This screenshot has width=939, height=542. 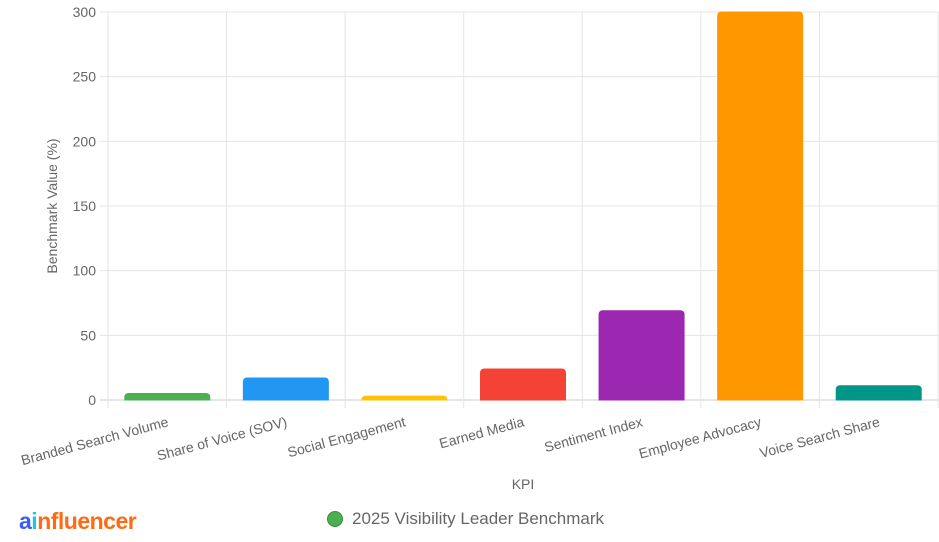 I want to click on y-axis-title: Benchmark Value (%), so click(x=52, y=205).